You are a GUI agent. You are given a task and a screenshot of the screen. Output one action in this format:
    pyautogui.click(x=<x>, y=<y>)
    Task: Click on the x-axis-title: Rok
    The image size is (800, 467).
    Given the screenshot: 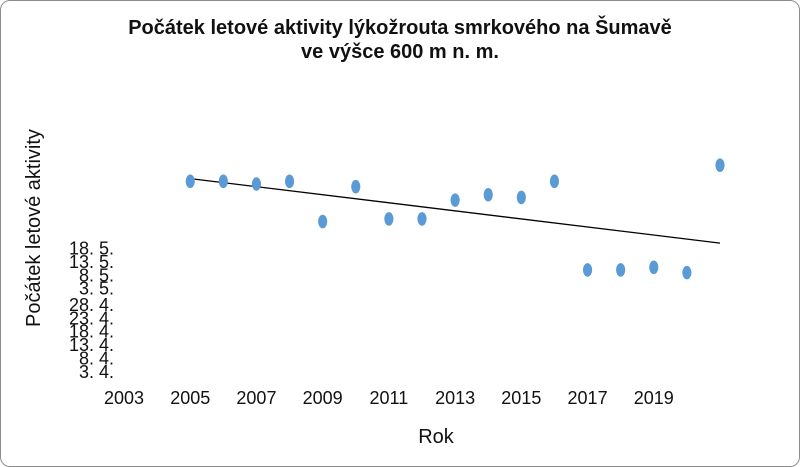 What is the action you would take?
    pyautogui.click(x=436, y=437)
    